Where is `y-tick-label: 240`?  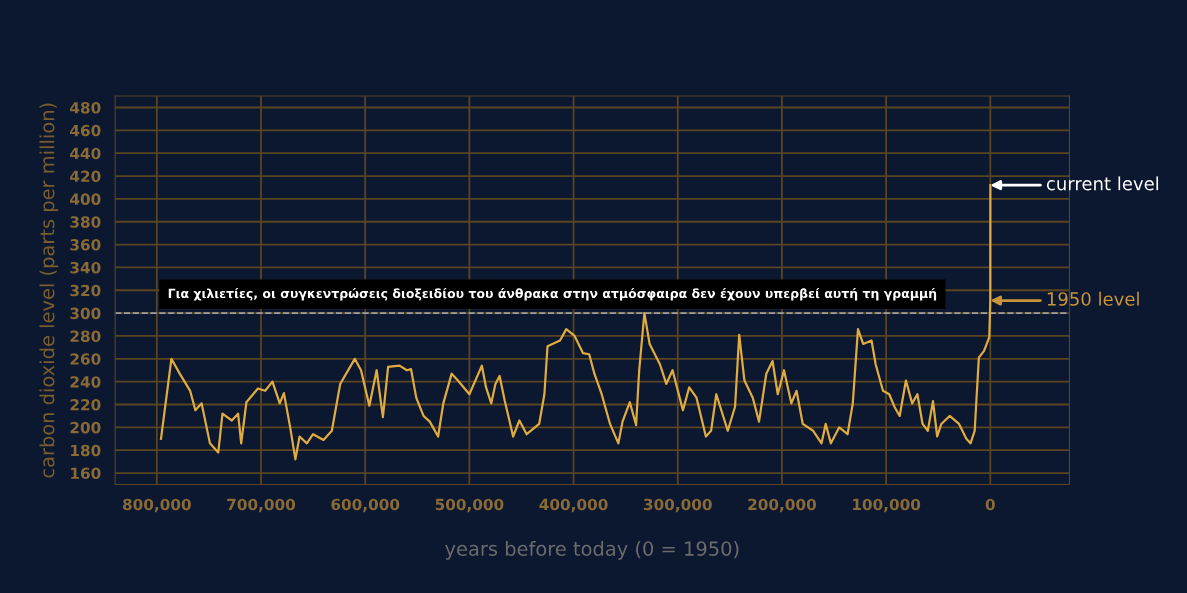
y-tick-label: 240 is located at coordinates (85, 382).